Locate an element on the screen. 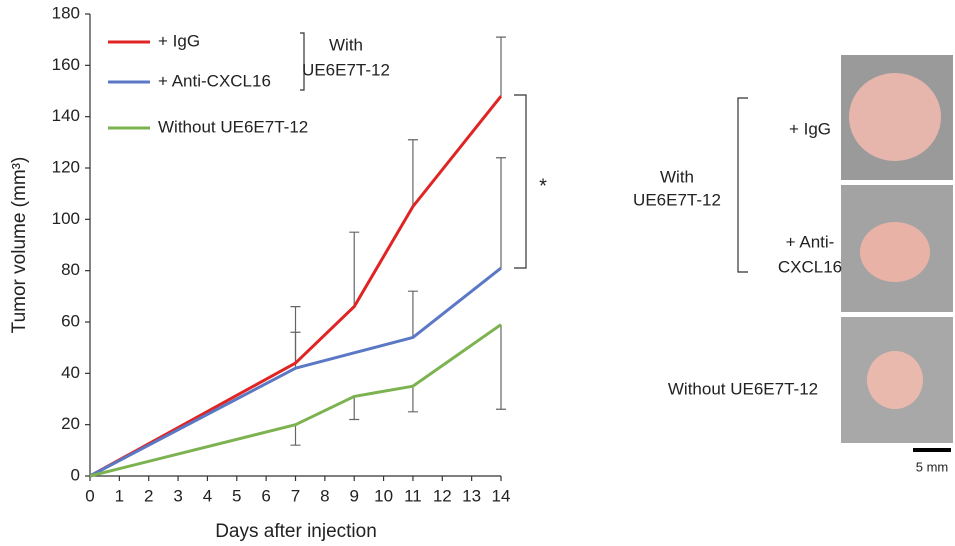 The image size is (955, 546). photo-group-label: UE6E7T-12 is located at coordinates (677, 199).